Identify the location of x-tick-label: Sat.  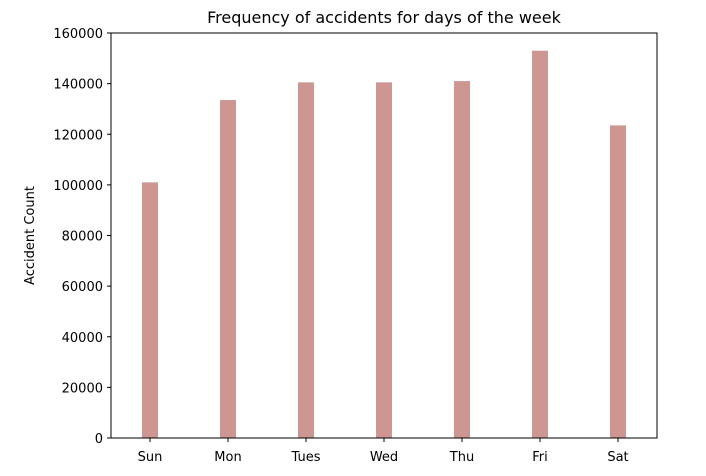
(617, 457).